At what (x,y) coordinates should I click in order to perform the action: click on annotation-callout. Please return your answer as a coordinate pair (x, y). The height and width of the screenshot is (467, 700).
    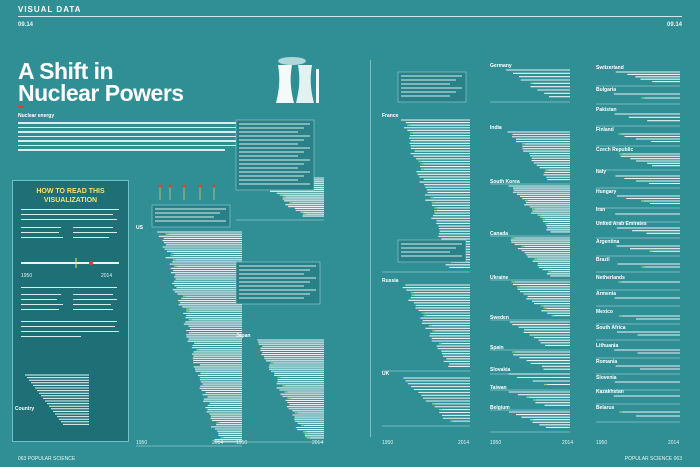
    Looking at the image, I should click on (432, 251).